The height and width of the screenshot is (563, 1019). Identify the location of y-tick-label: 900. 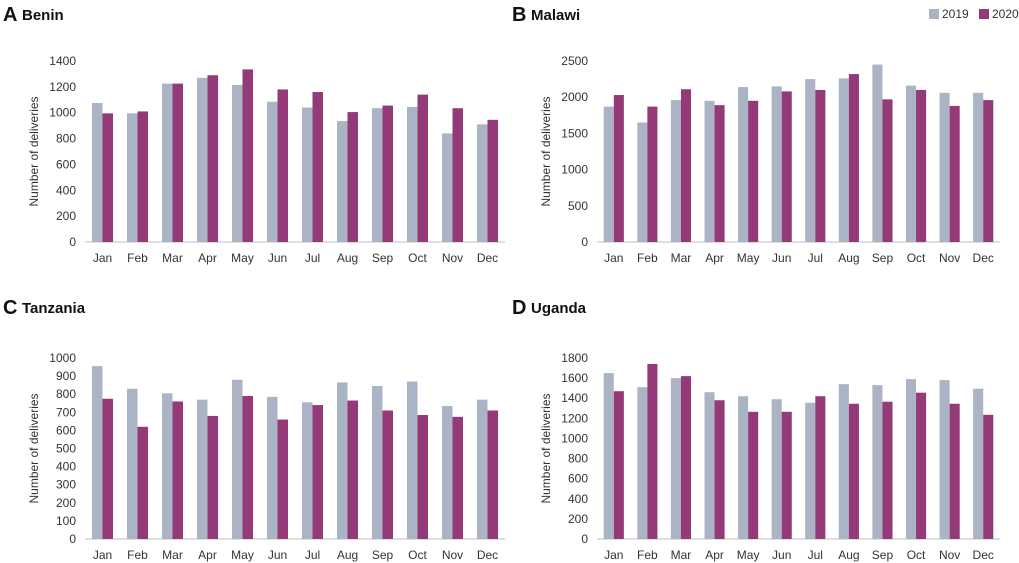
(66, 376).